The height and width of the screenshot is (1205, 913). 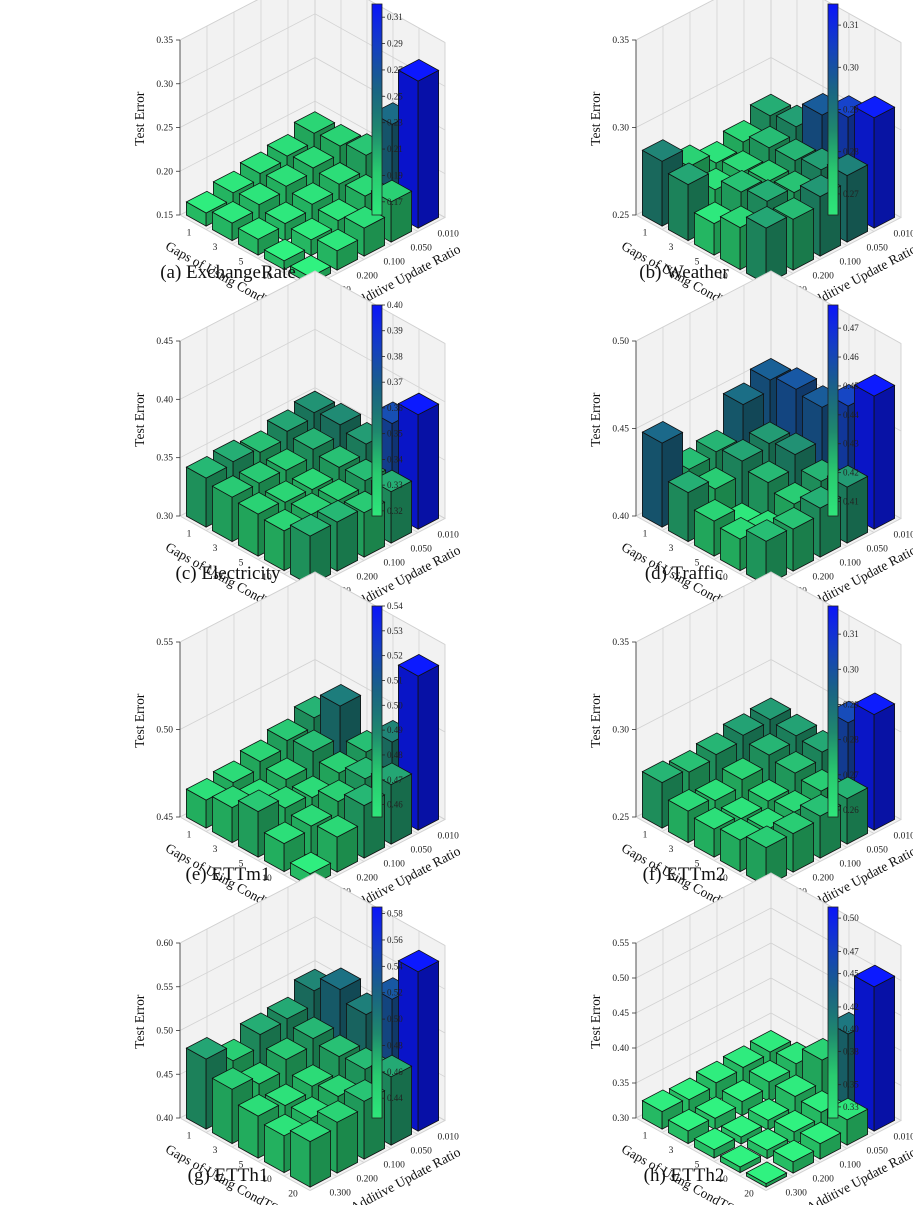 What do you see at coordinates (851, 951) in the screenshot?
I see `colorbar-tick-label: 0.47` at bounding box center [851, 951].